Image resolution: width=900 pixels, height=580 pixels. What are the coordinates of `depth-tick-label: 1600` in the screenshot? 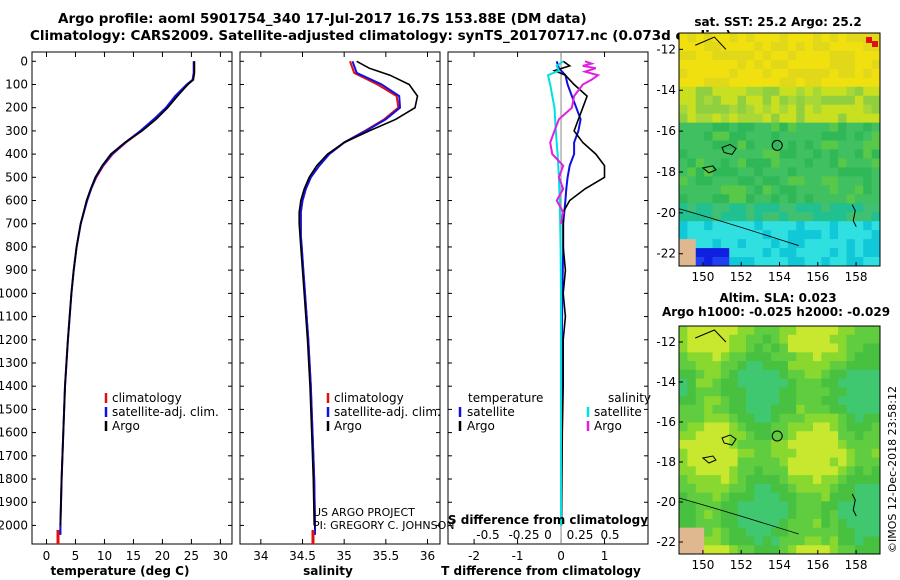 It's located at (14, 433).